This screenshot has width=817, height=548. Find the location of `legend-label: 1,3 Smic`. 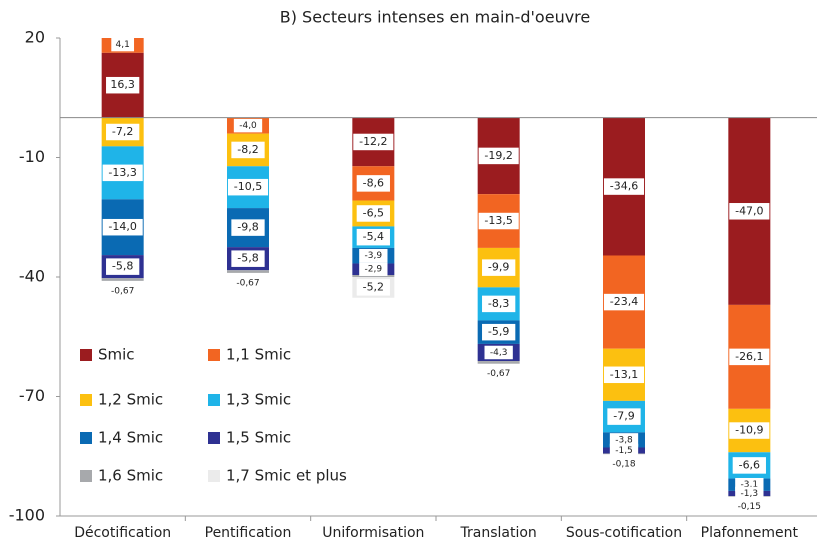

legend-label: 1,3 Smic is located at coordinates (258, 400).